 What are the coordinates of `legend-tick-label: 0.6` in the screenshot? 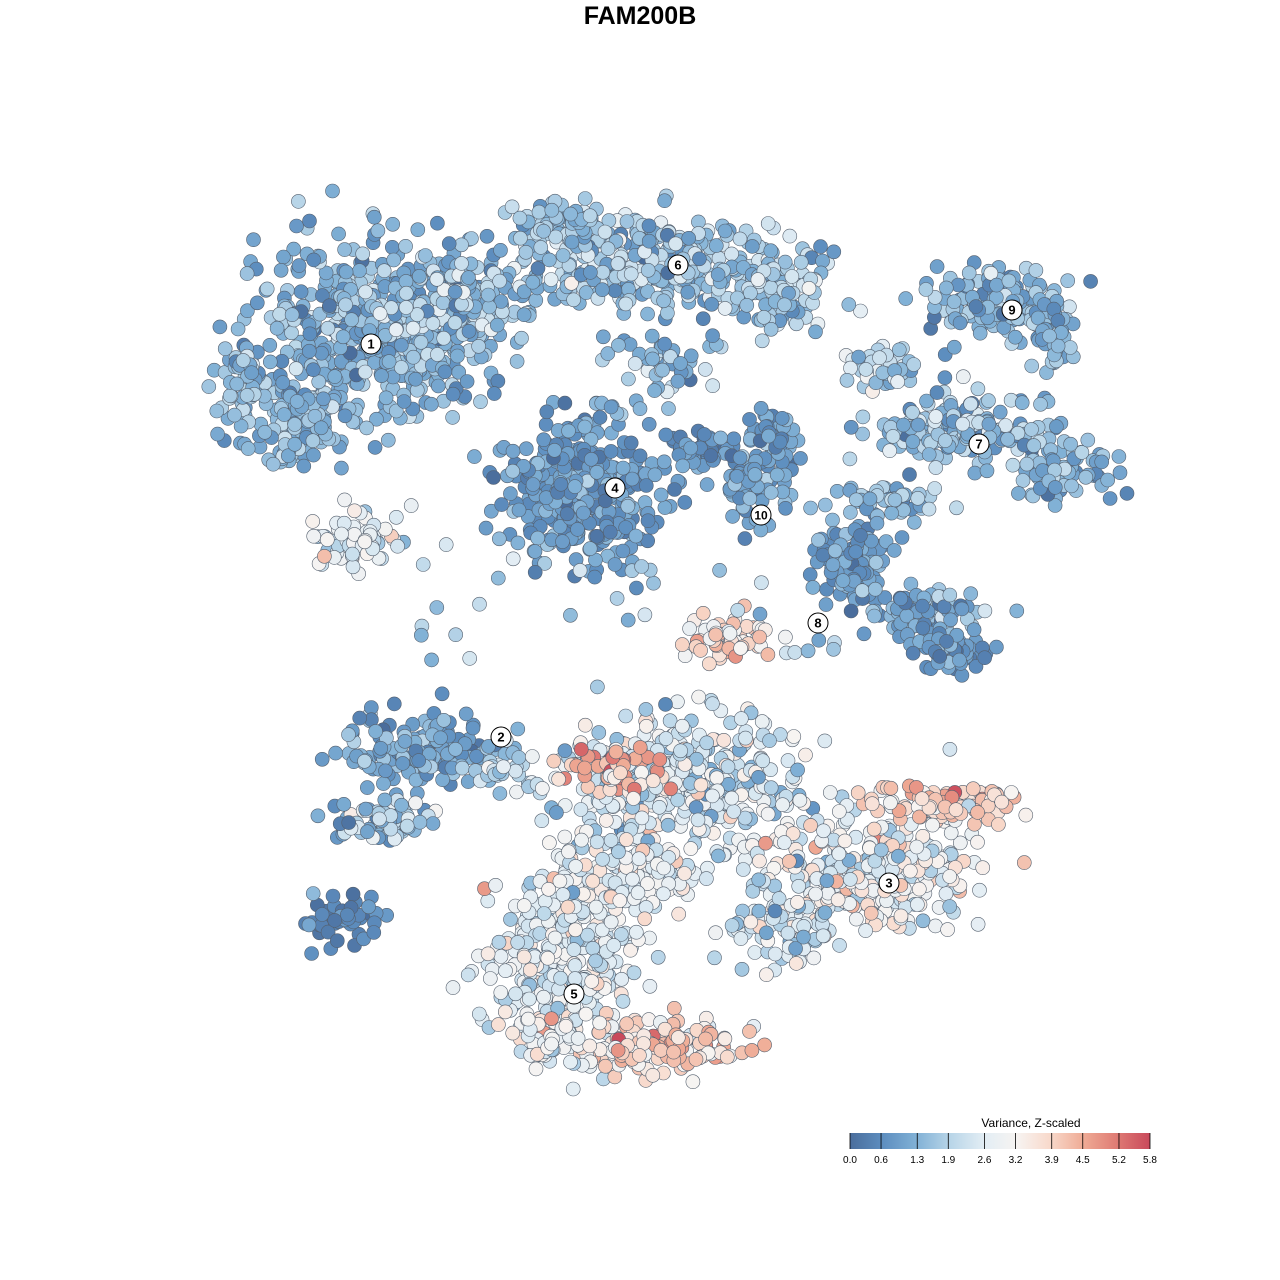 It's located at (881, 1160).